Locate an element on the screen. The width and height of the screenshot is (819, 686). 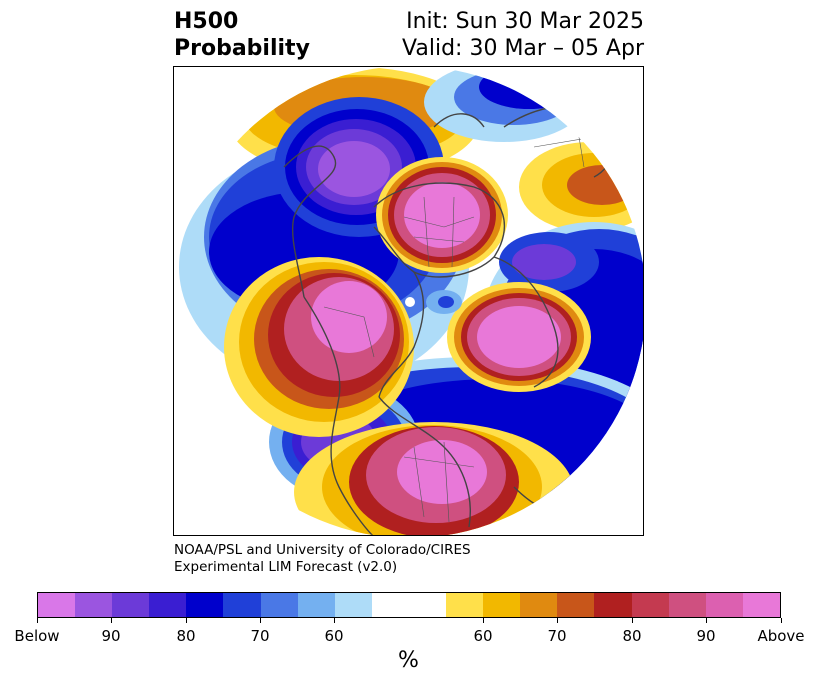
colorbar is located at coordinates (409, 605).